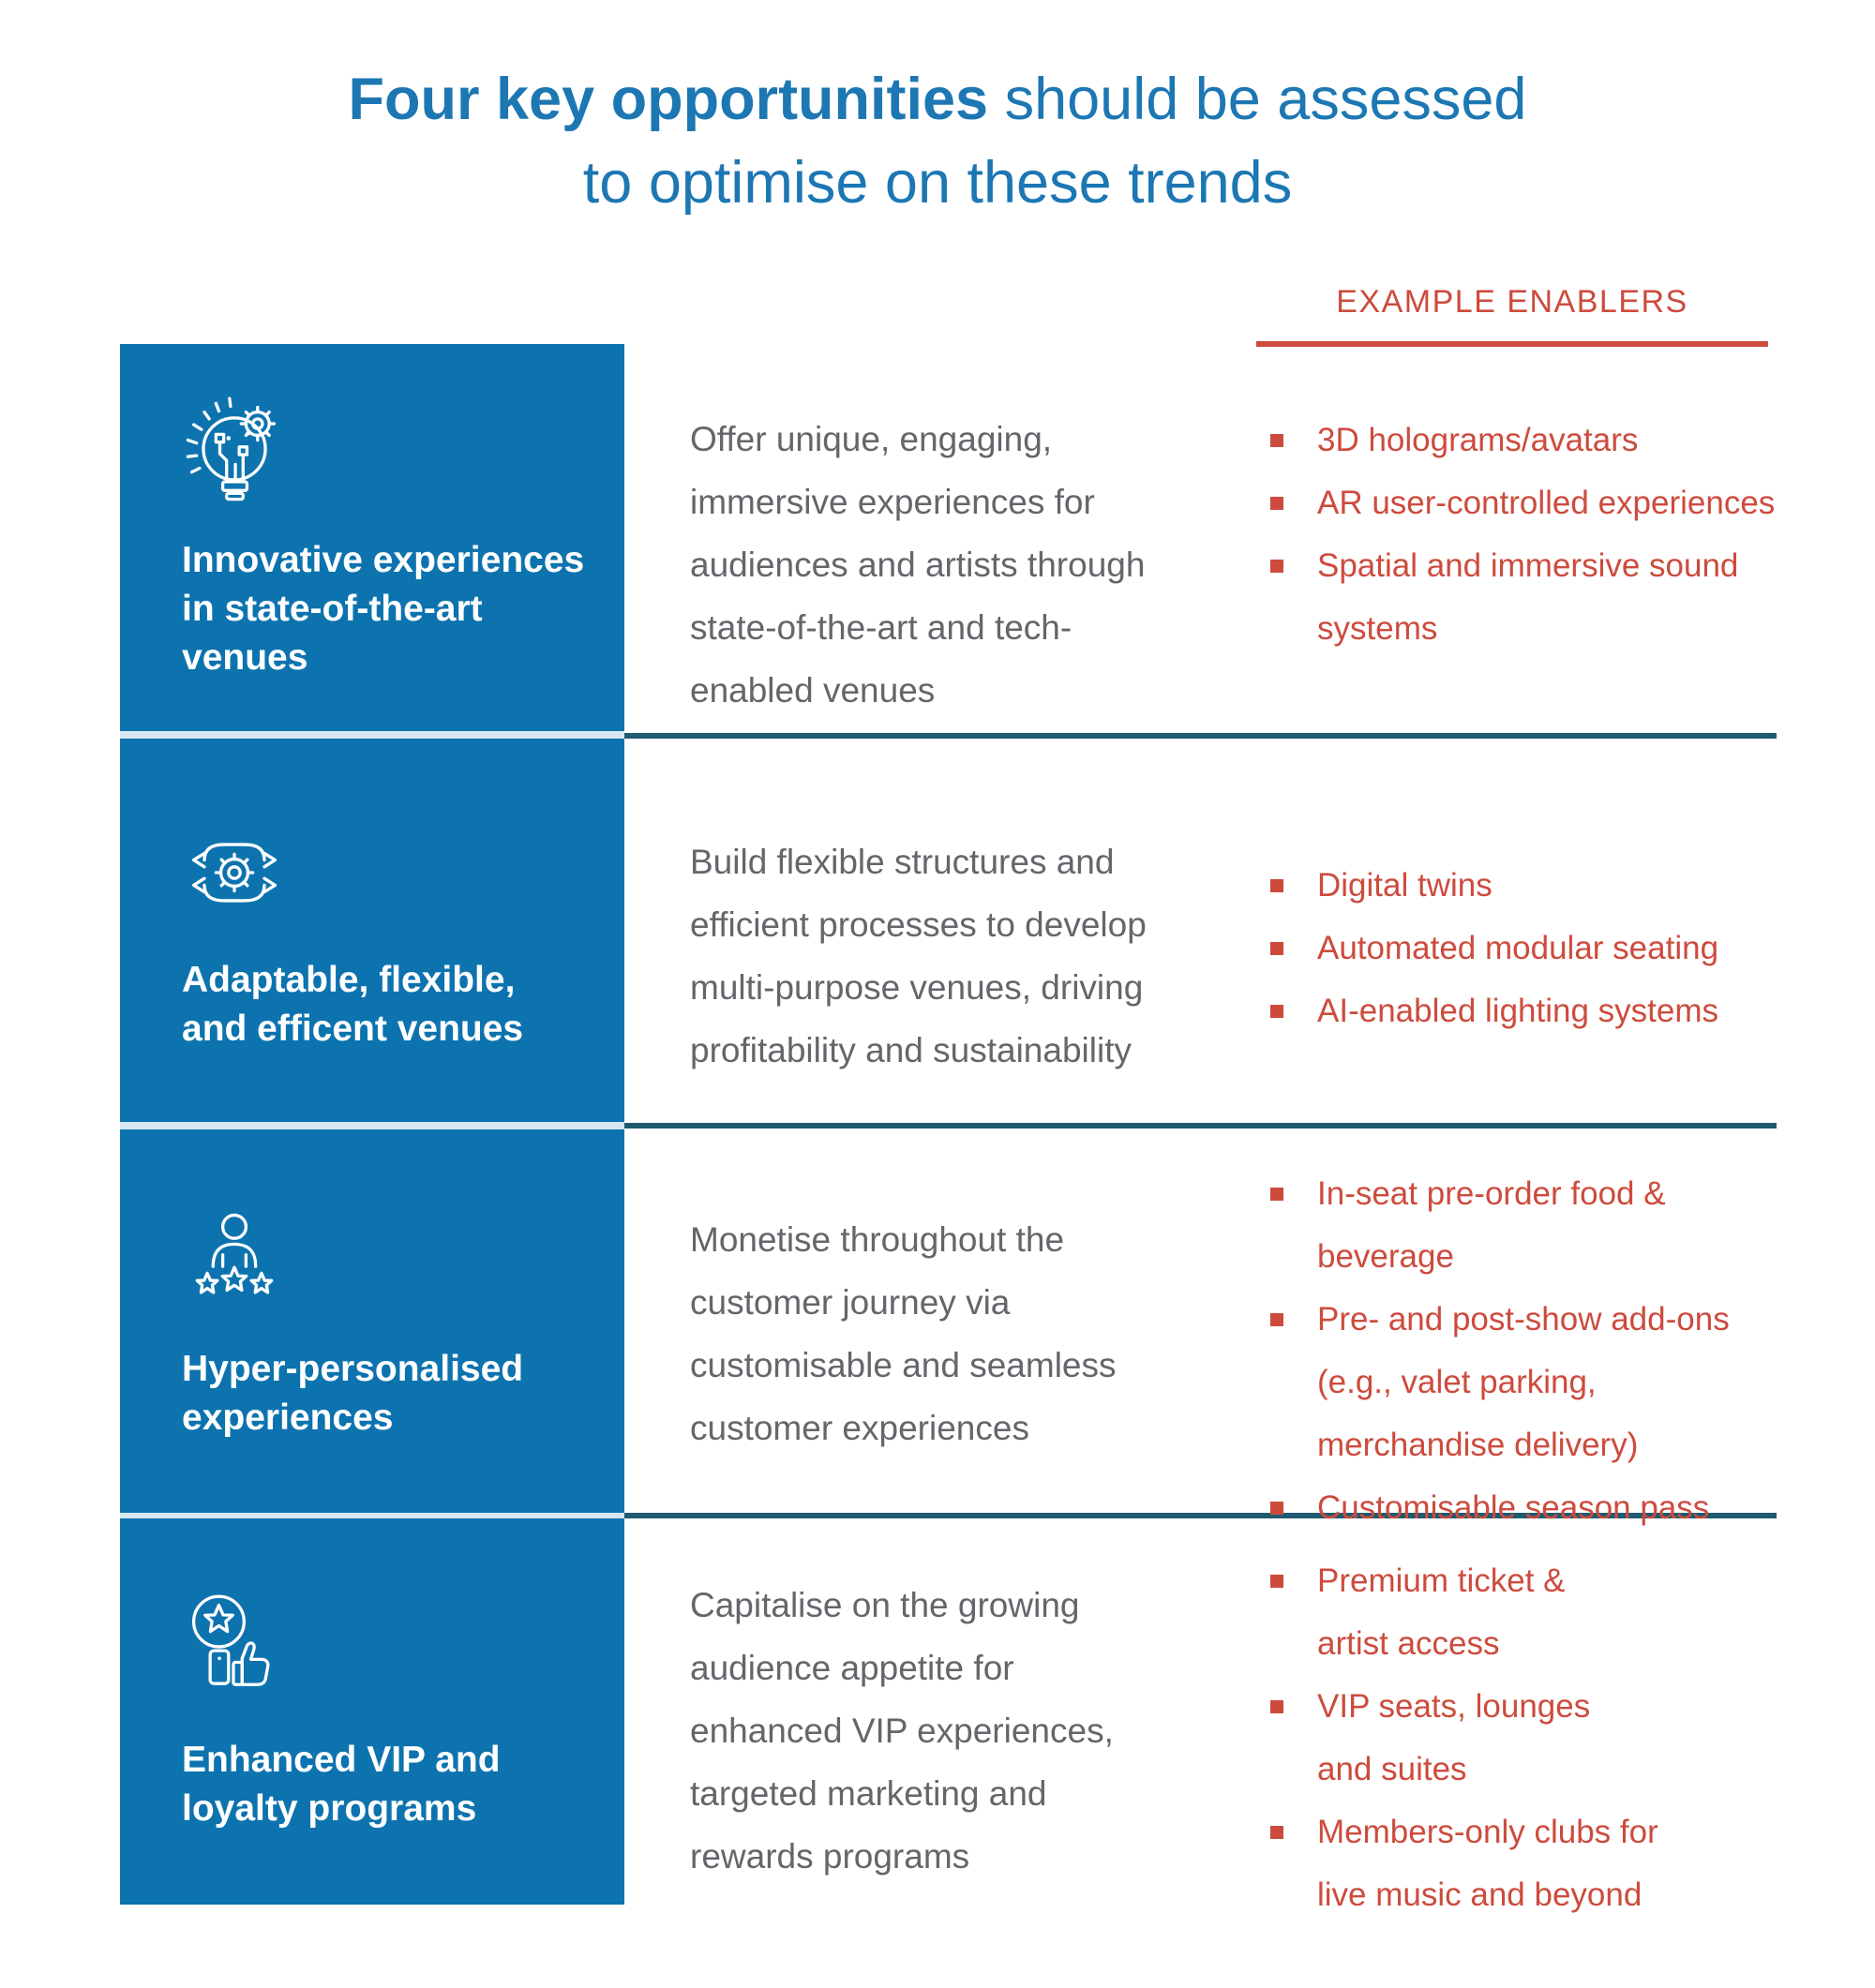 The image size is (1875, 1988). I want to click on enabler-item: Premium ticket & artist access, so click(1523, 1612).